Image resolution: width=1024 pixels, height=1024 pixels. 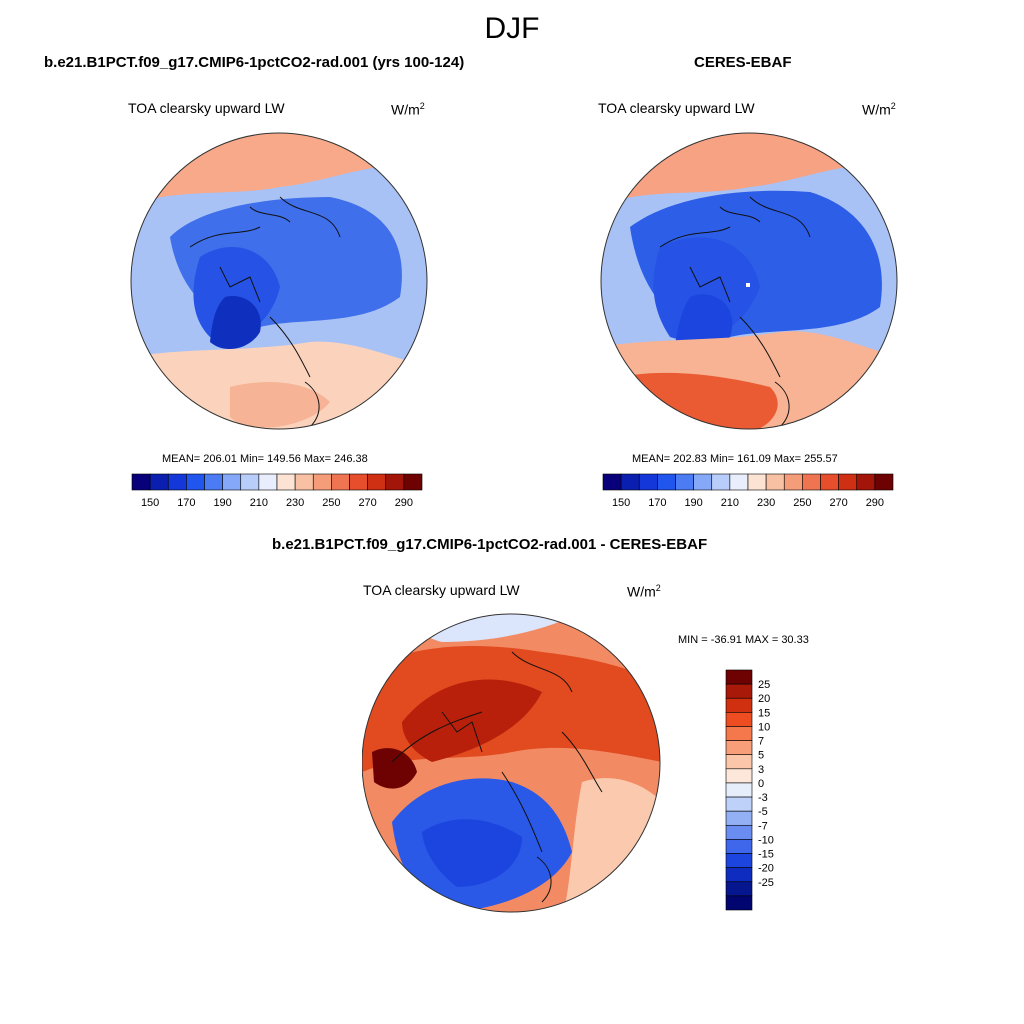 I want to click on diff-colorbar: 25 20 15 10 7 5 3 0 -3 -5 -7 -10 -15 -20 -25, so click(x=749, y=790).